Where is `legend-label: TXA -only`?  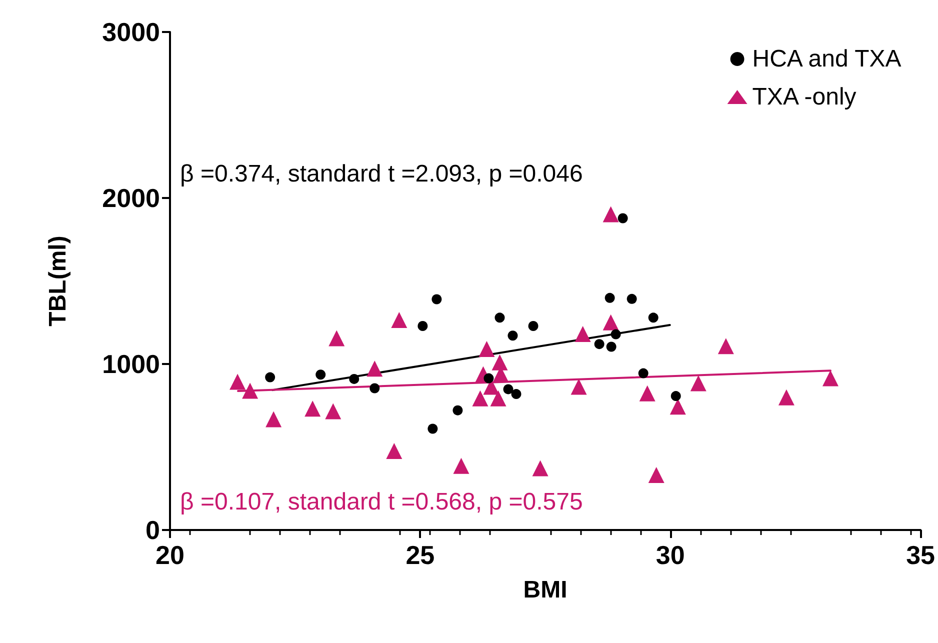
legend-label: TXA -only is located at coordinates (804, 97).